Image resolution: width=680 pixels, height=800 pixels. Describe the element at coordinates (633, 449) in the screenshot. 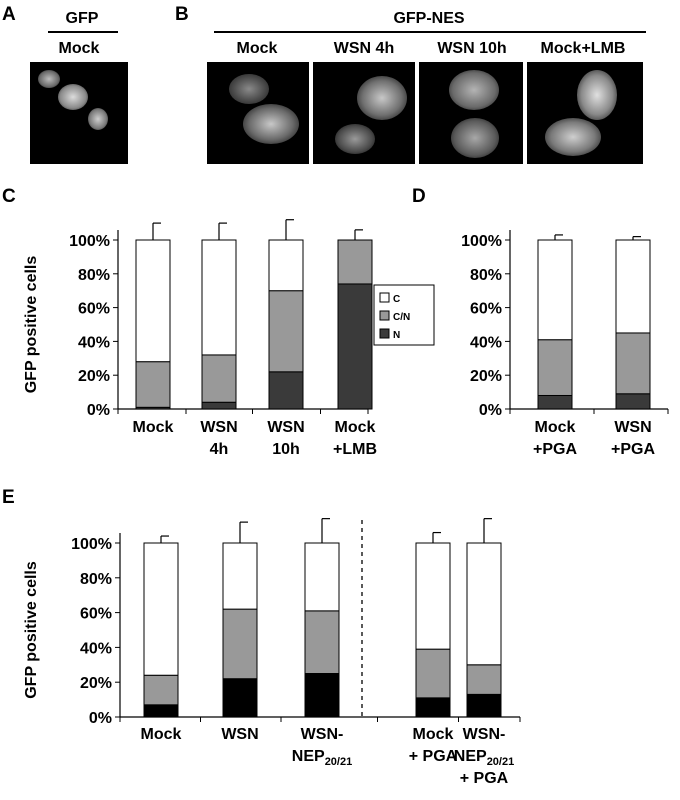

I see `d-x-label-1: +PGA` at that location.